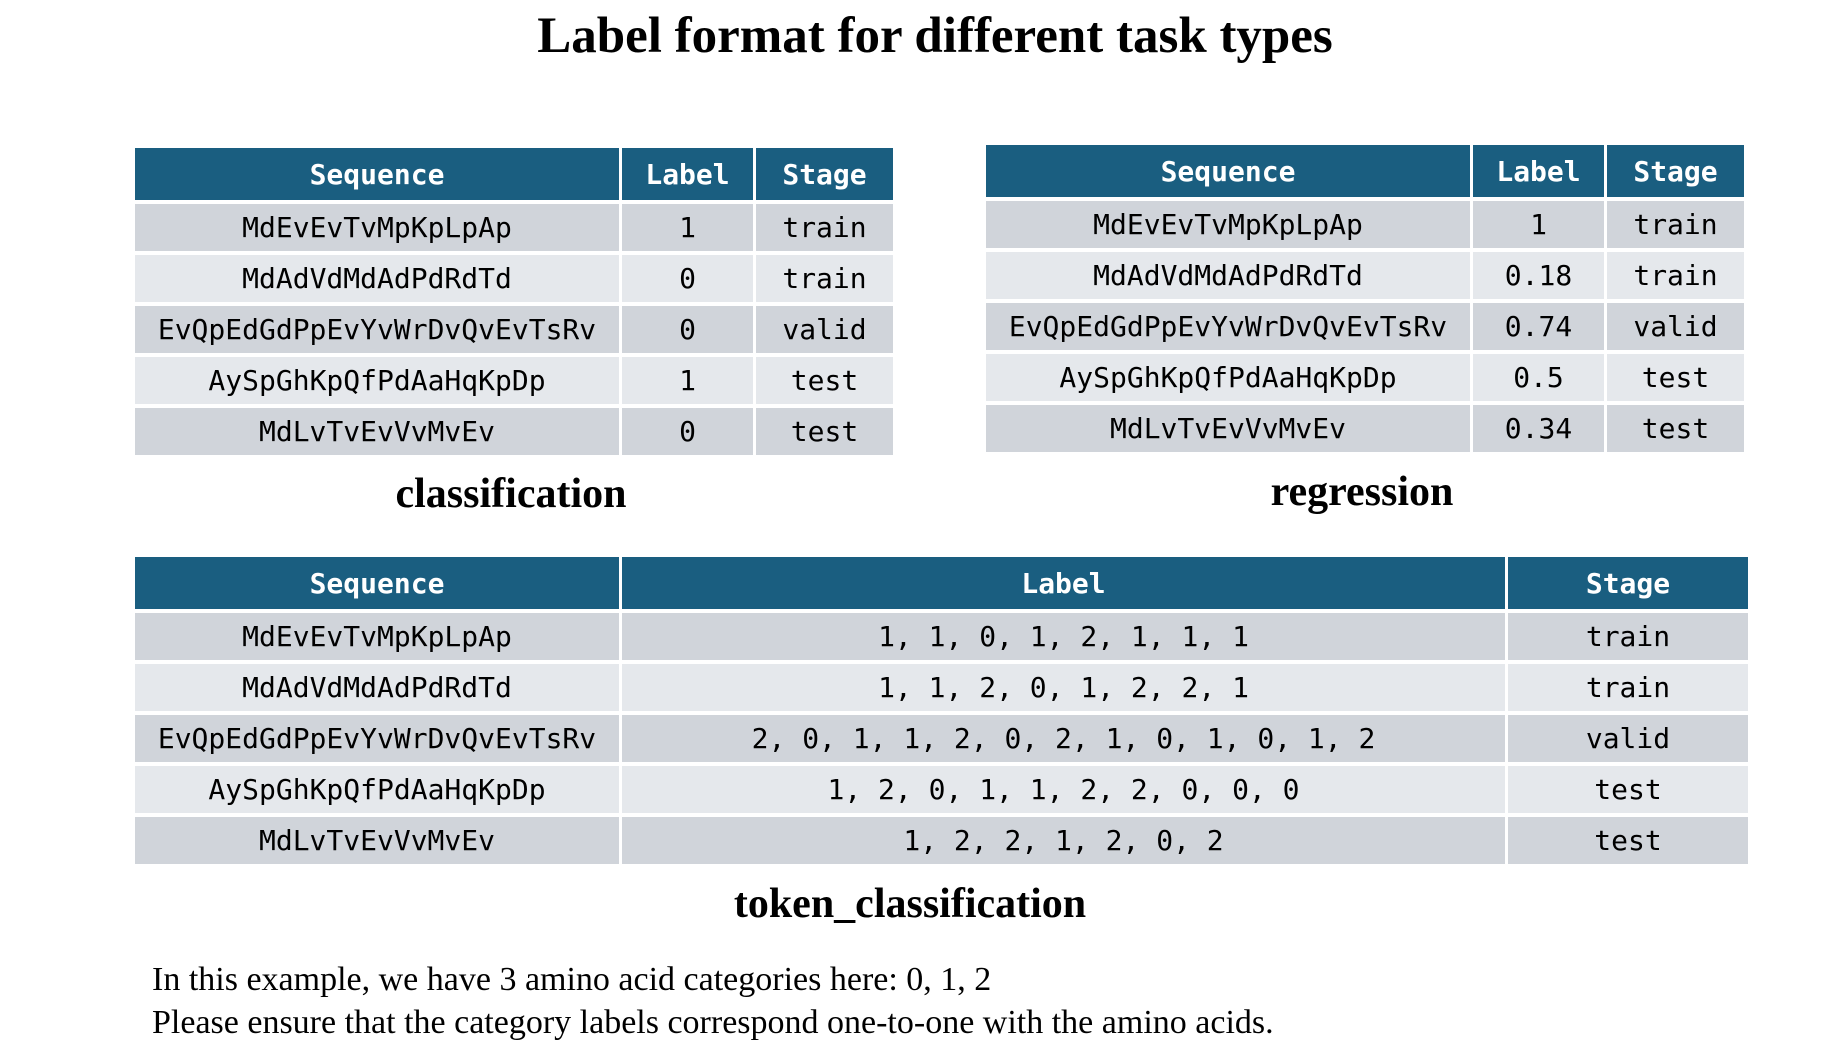 The height and width of the screenshot is (1051, 1845). What do you see at coordinates (1538, 377) in the screenshot?
I see `label-cell: 0.5` at bounding box center [1538, 377].